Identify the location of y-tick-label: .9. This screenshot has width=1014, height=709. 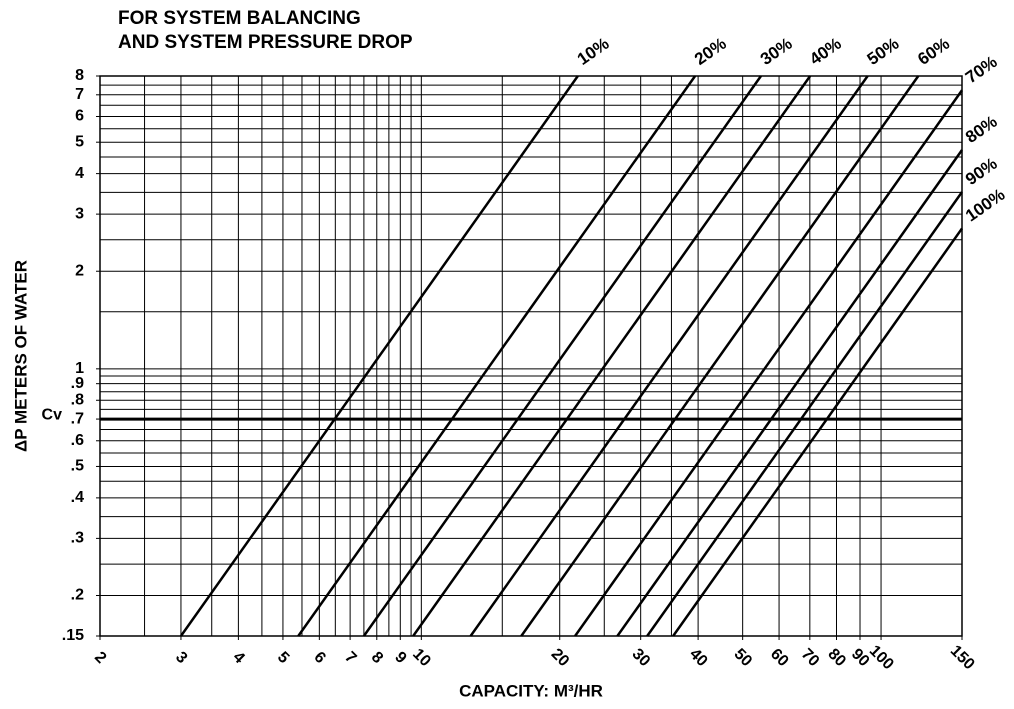
(77, 383).